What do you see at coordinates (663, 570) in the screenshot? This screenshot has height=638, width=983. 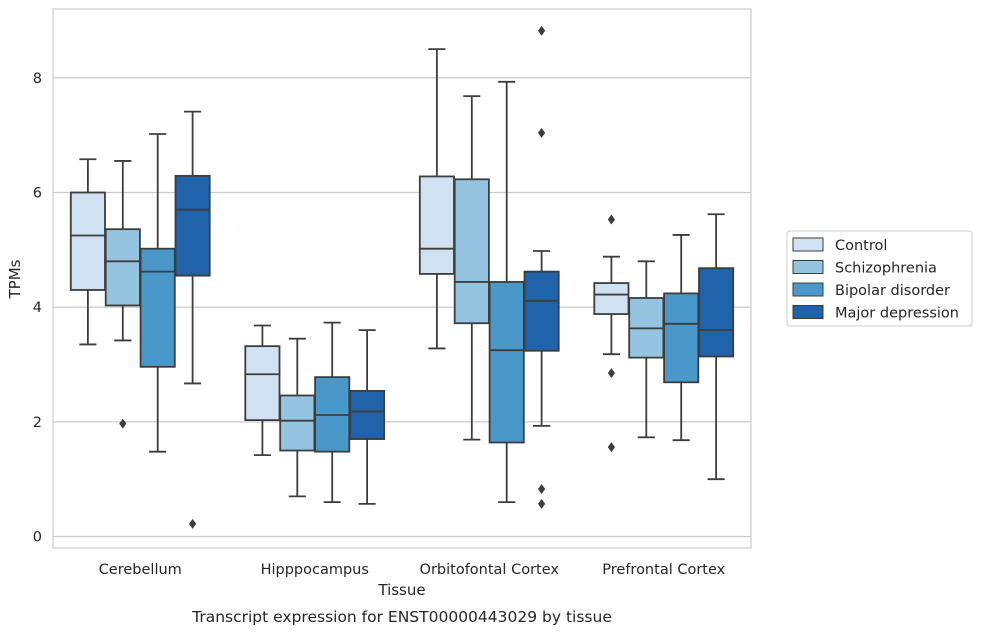 I see `x-tick-label: Prefrontal Cortex` at bounding box center [663, 570].